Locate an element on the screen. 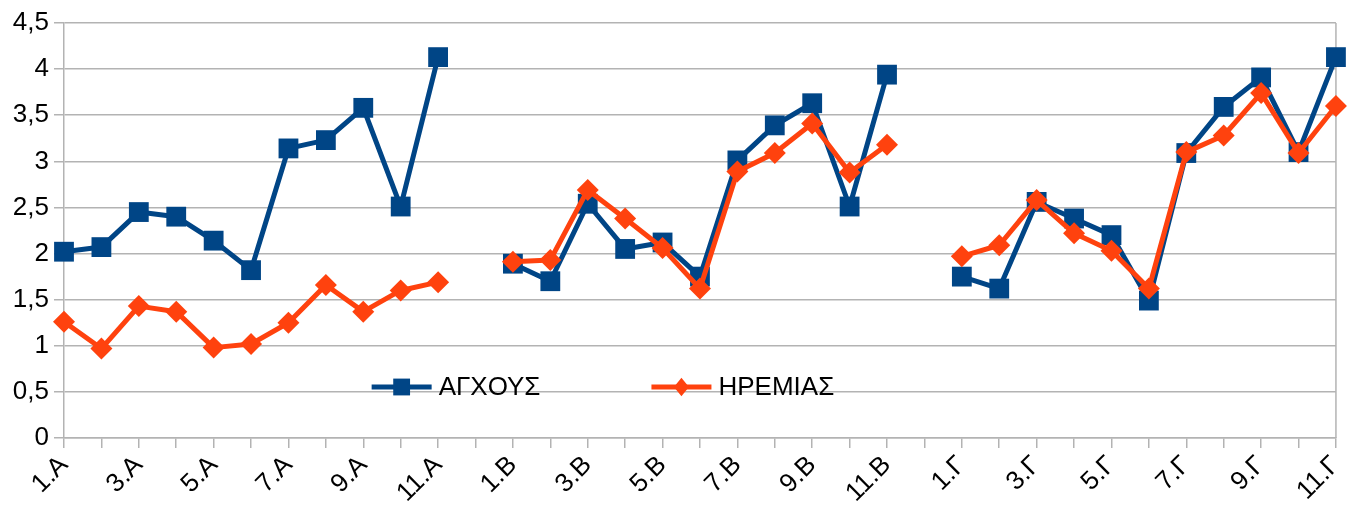  x-tick-label: 7.Γ is located at coordinates (1172, 472).